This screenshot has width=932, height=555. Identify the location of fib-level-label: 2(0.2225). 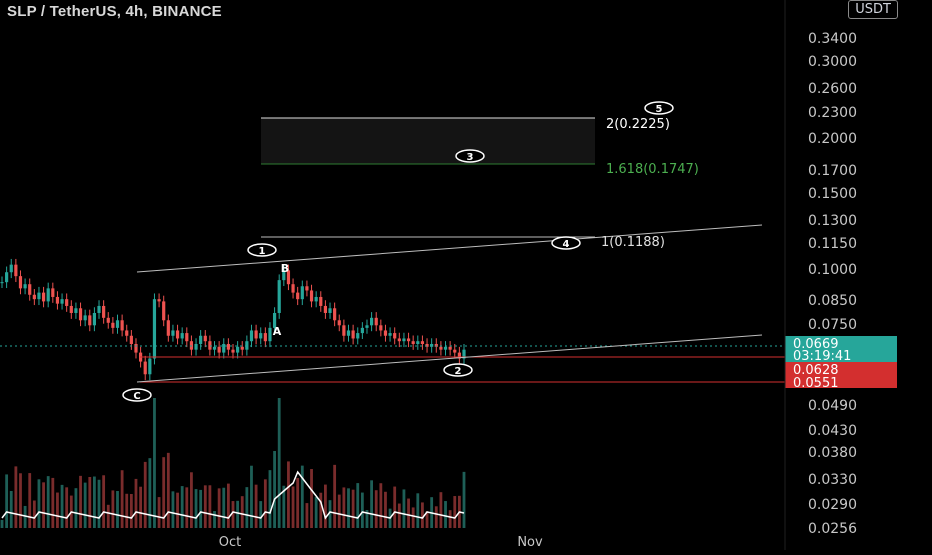
(638, 124).